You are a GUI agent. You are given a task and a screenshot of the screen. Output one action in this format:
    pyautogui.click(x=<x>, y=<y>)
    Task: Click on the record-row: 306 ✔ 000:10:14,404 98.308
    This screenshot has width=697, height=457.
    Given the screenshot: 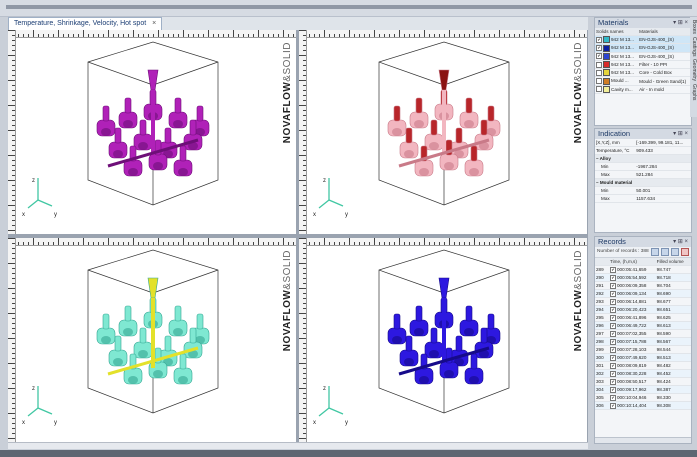 What is the action you would take?
    pyautogui.click(x=643, y=405)
    